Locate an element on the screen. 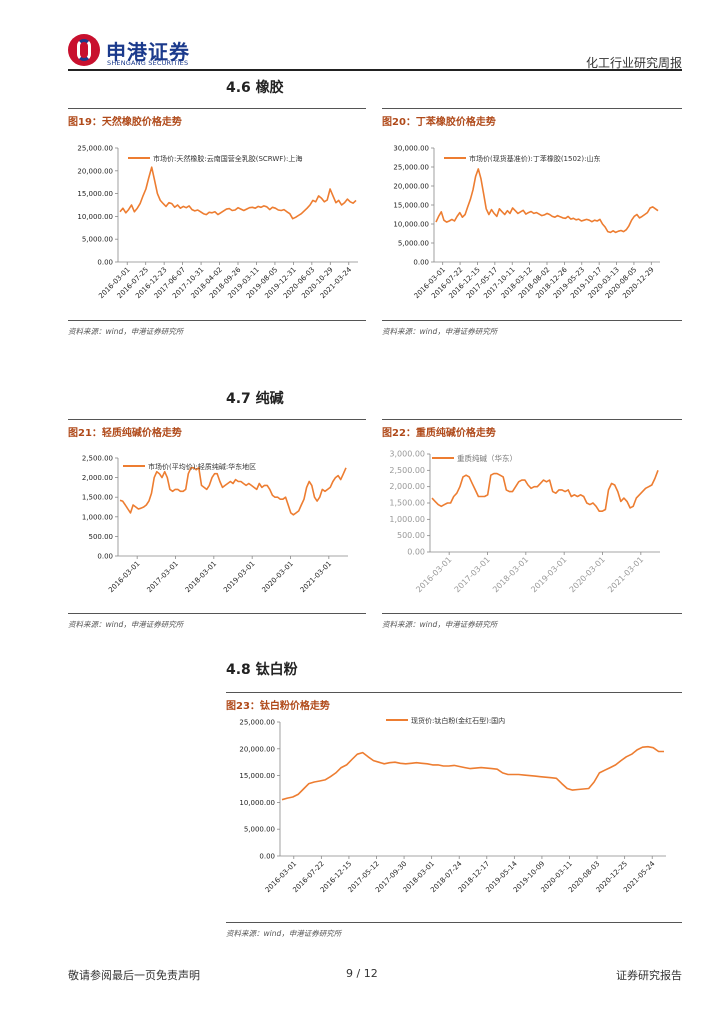 Image resolution: width=724 pixels, height=1024 pixels. figure-23-title: 图23：钛白粉价格走势 is located at coordinates (278, 706).